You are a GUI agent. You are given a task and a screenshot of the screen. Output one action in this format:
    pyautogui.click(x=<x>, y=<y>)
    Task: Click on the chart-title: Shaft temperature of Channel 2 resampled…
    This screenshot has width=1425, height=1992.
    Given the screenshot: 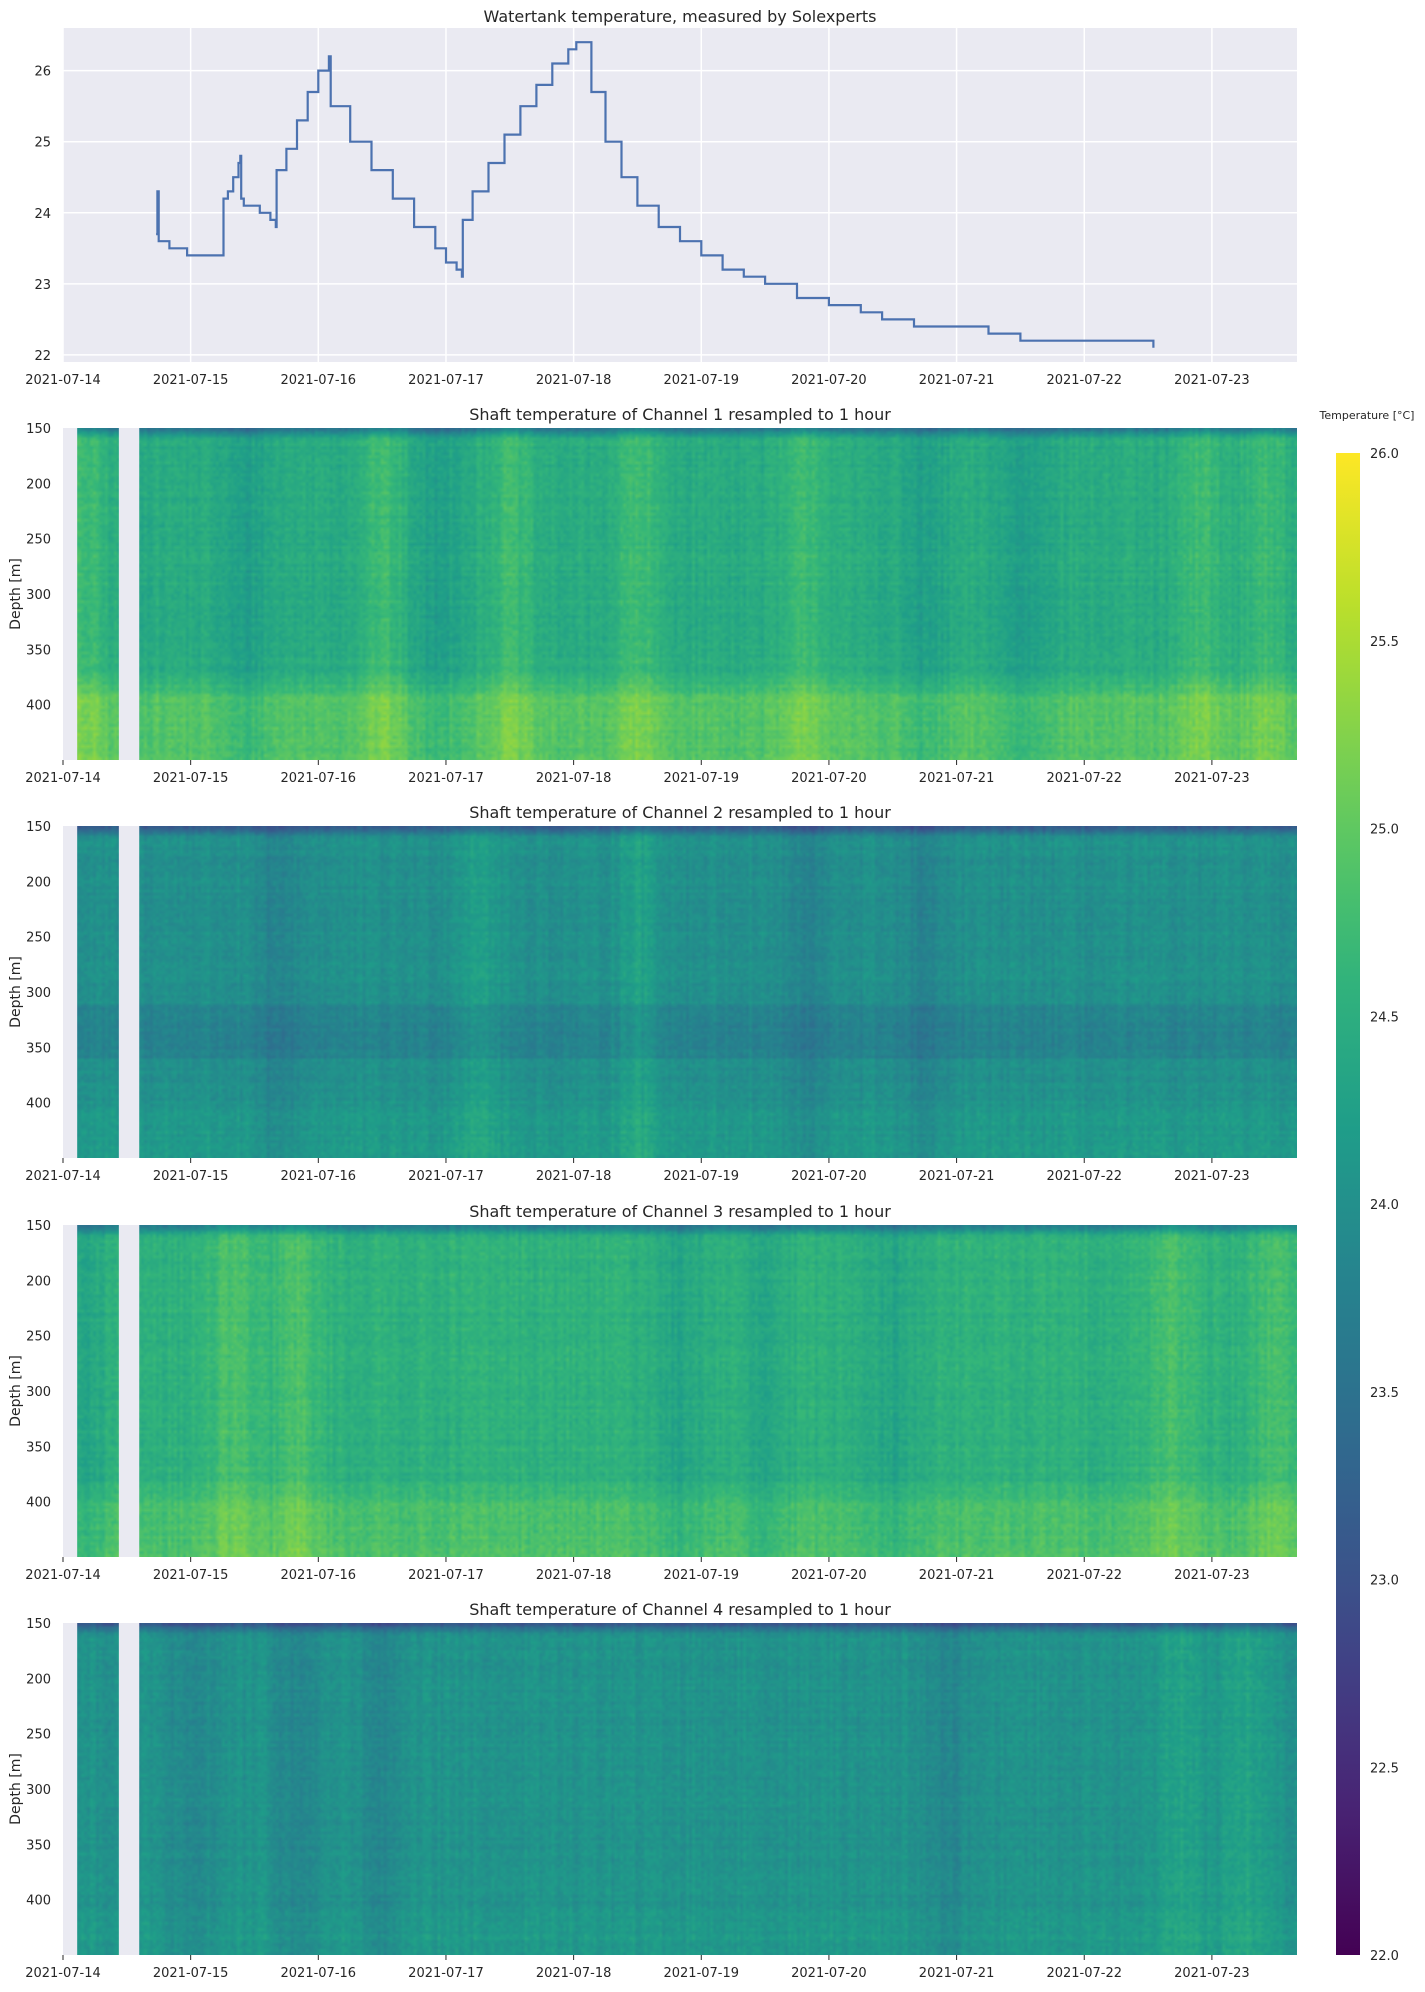 What is the action you would take?
    pyautogui.click(x=680, y=812)
    